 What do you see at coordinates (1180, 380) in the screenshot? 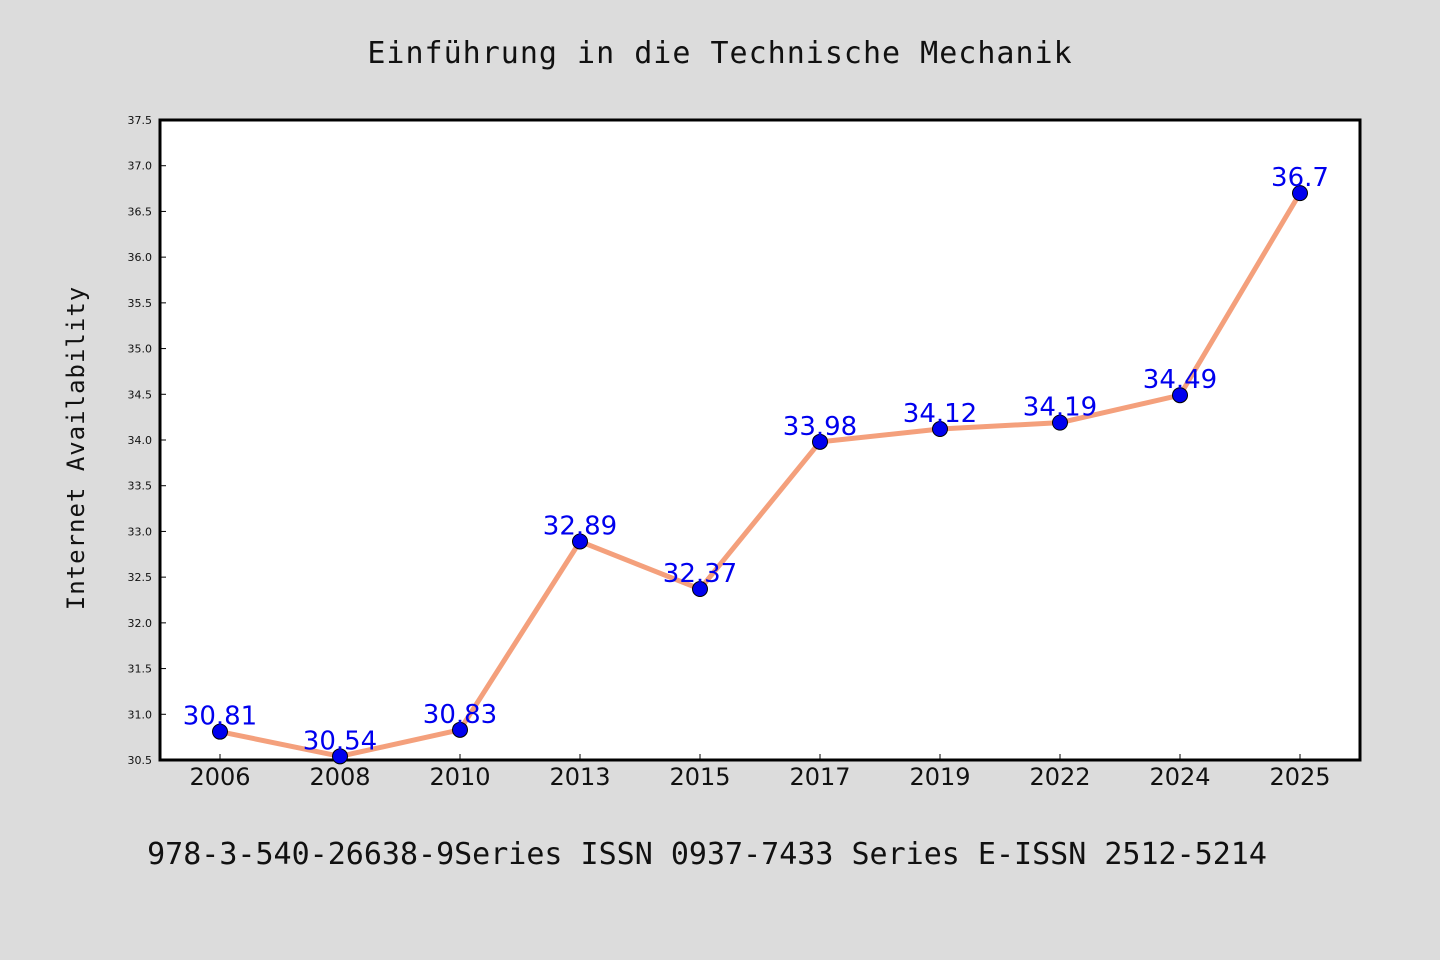
I see `data-label: 34.49` at bounding box center [1180, 380].